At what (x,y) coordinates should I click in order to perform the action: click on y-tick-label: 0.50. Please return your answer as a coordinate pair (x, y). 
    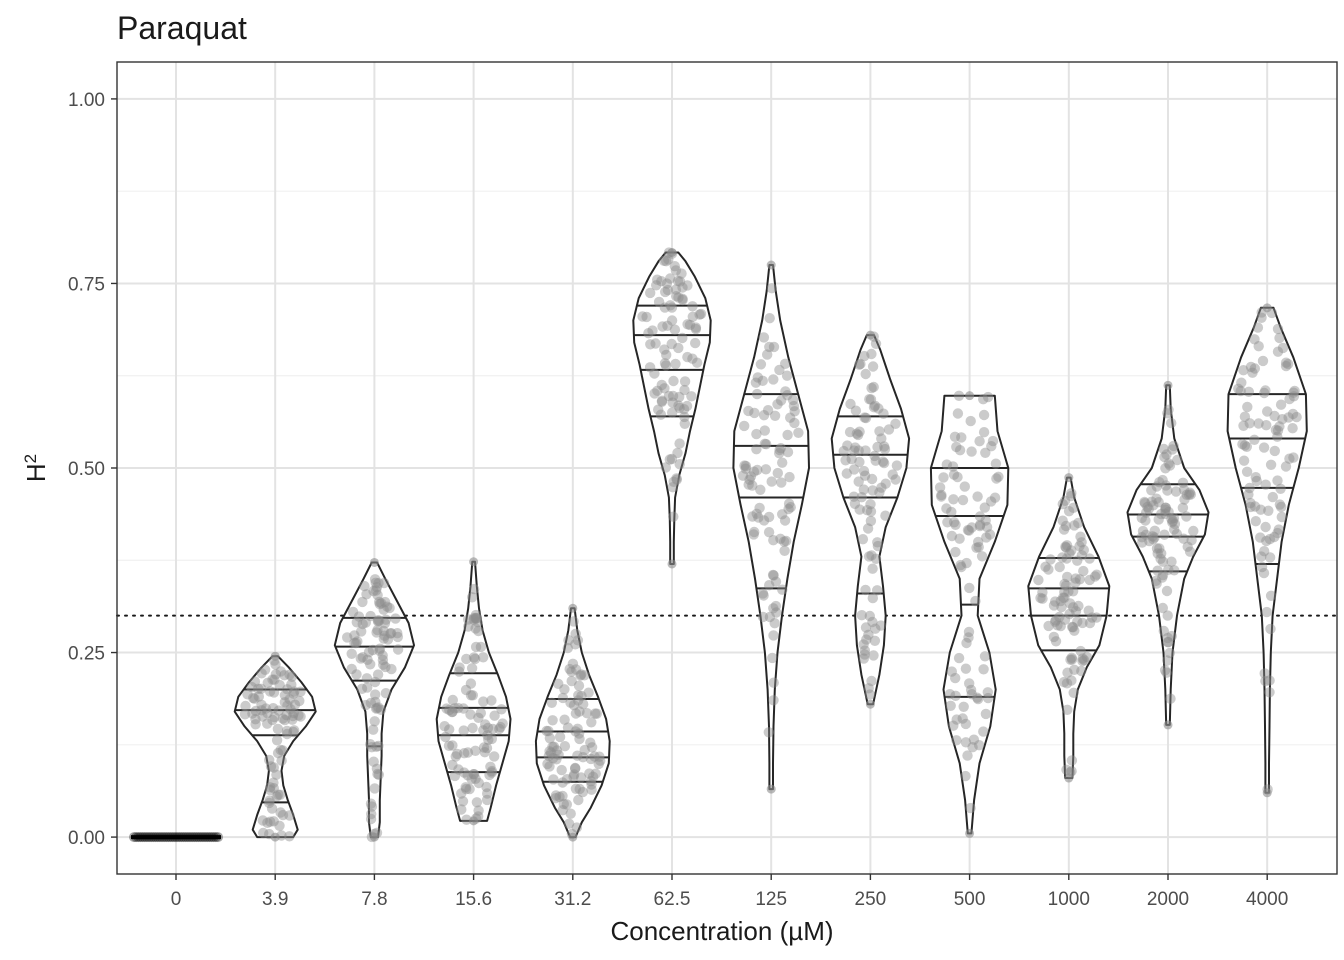
    Looking at the image, I should click on (86, 469).